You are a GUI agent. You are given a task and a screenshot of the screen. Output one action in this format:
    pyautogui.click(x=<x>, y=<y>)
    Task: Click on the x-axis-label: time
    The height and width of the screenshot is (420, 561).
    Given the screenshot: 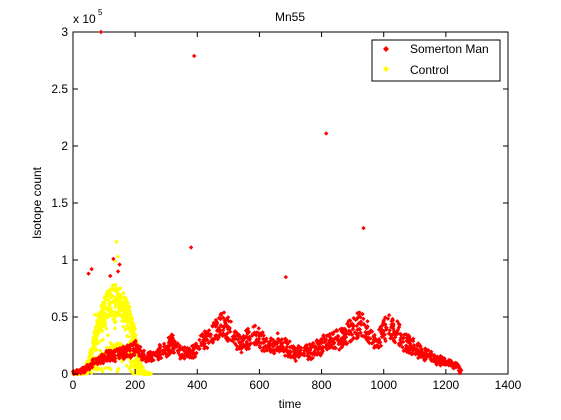 What is the action you would take?
    pyautogui.click(x=290, y=404)
    